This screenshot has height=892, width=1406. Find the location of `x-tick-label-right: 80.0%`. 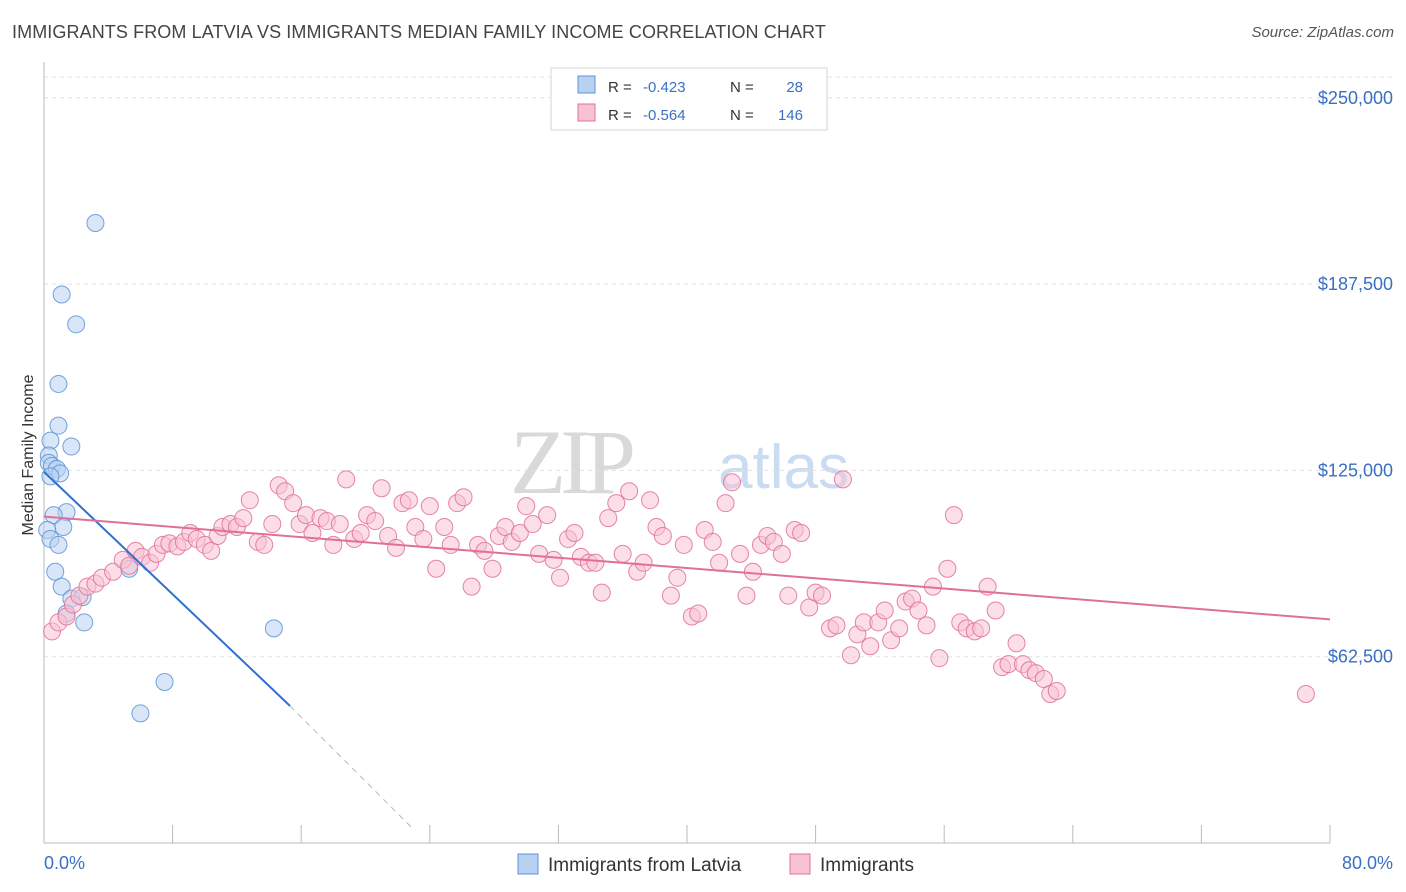

x-tick-label-right: 80.0% is located at coordinates (1367, 863).